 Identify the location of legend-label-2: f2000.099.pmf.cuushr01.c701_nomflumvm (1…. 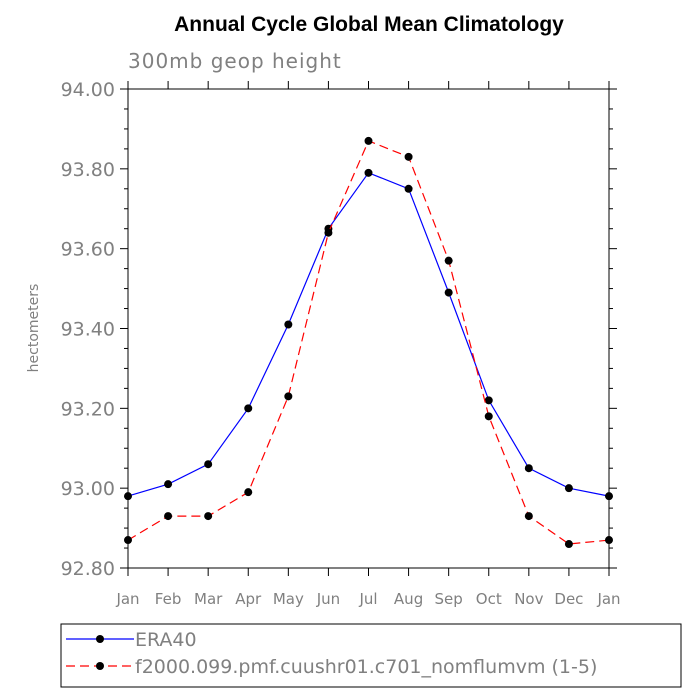
(366, 667).